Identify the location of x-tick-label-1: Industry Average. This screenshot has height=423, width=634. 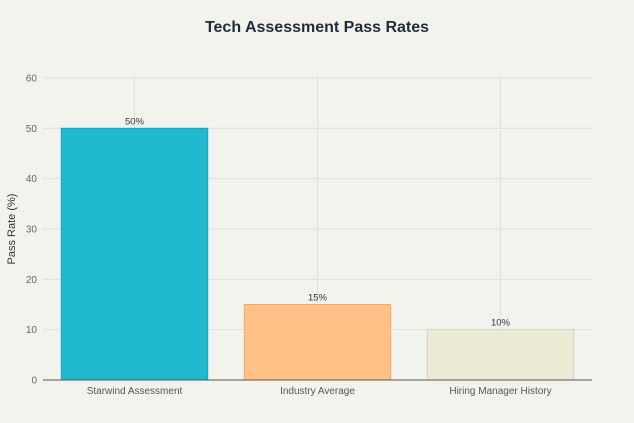
(317, 391).